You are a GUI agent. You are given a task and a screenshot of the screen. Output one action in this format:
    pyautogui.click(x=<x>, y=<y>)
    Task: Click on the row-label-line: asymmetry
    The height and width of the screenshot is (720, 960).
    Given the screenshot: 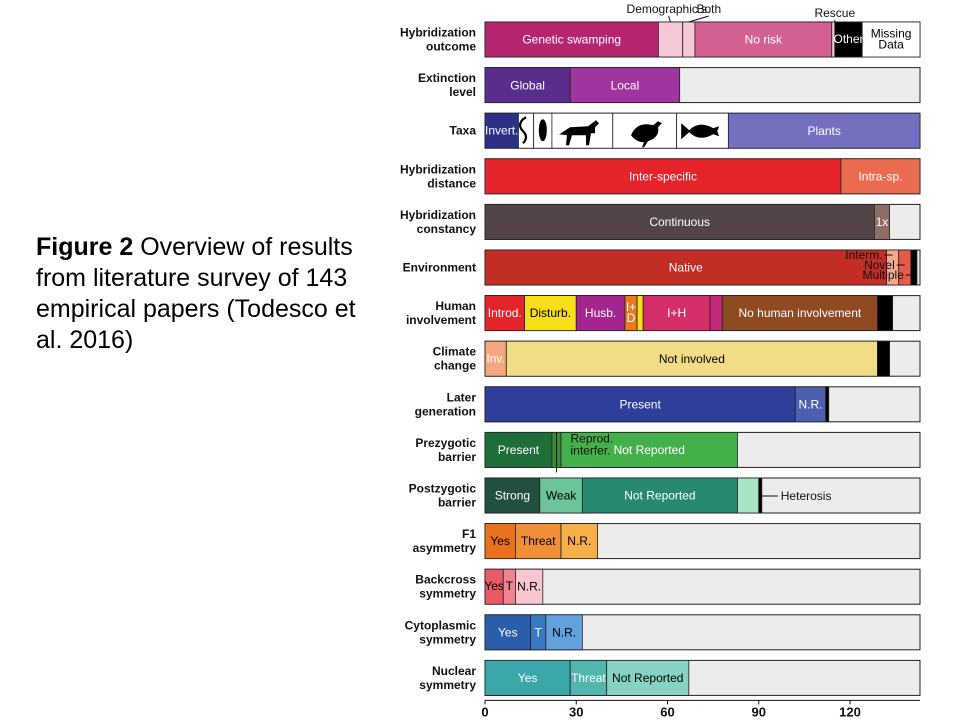 What is the action you would take?
    pyautogui.click(x=445, y=548)
    